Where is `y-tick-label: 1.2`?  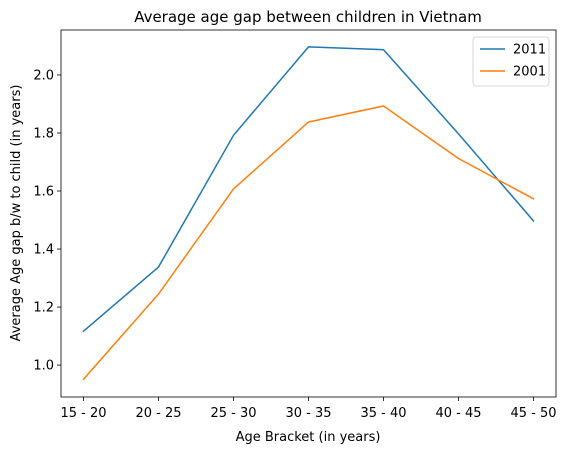
y-tick-label: 1.2 is located at coordinates (43, 308).